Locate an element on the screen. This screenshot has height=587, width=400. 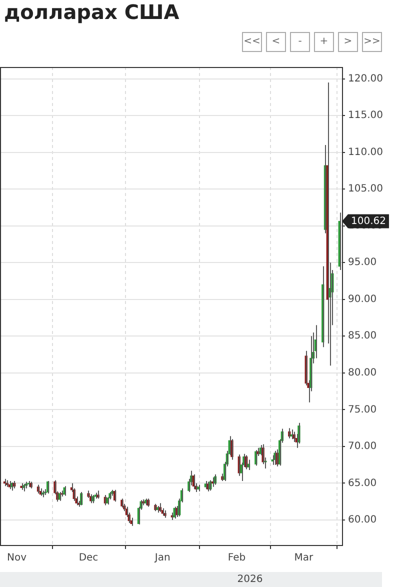
x-tick-label: Jan is located at coordinates (162, 558).